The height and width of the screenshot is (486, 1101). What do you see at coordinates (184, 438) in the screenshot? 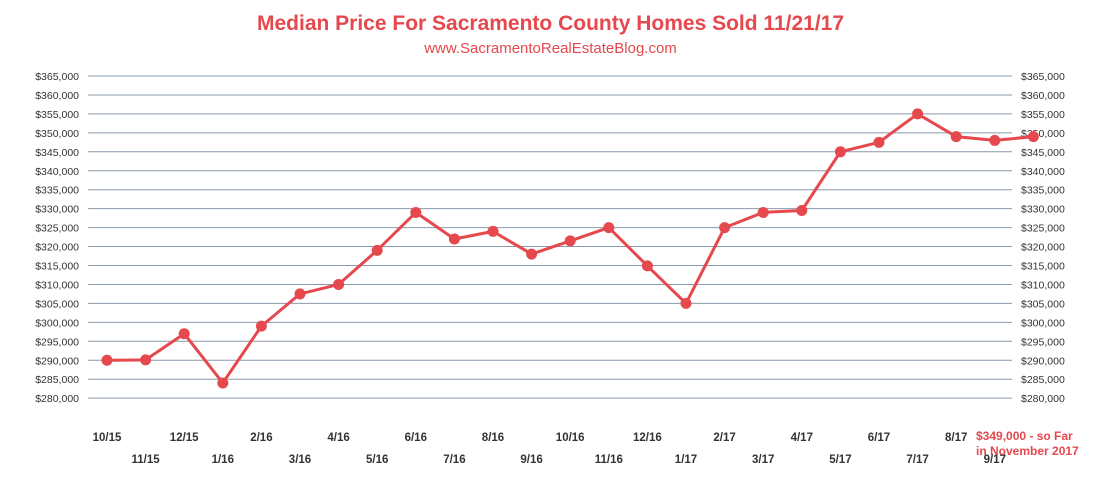
I see `x-tick-label: 12/15` at bounding box center [184, 438].